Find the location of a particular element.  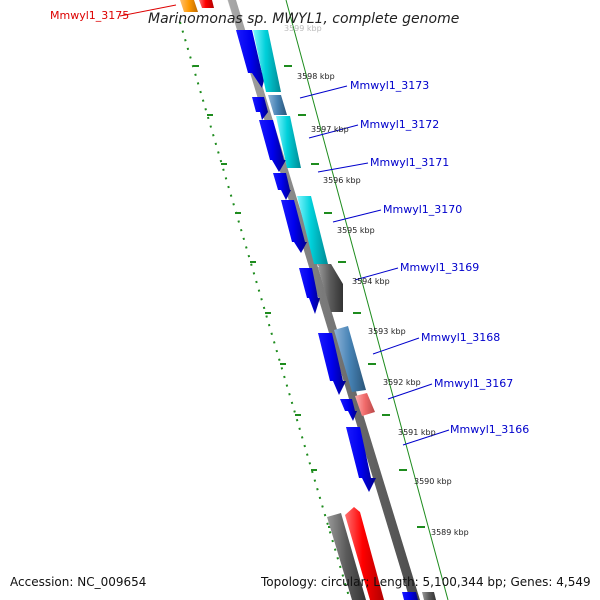

kbp-label: 3593 kbp is located at coordinates (387, 331).